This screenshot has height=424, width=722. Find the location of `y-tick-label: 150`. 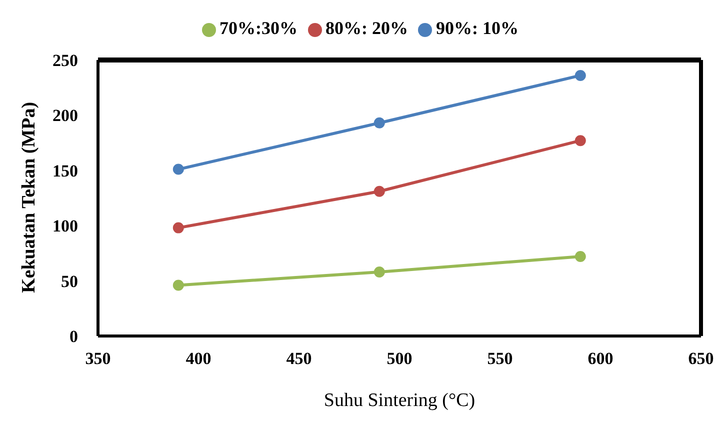

y-tick-label: 150 is located at coordinates (65, 170).